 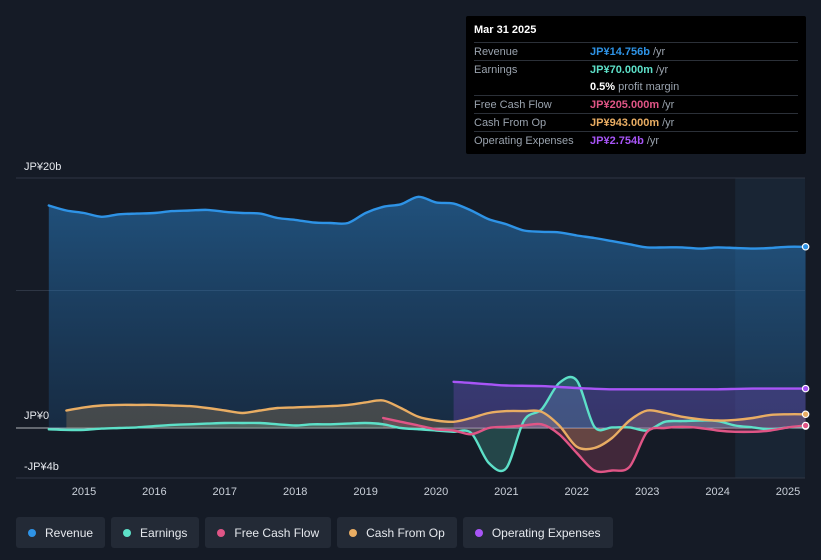 I want to click on tooltip-label: Cash From Op, so click(x=510, y=122).